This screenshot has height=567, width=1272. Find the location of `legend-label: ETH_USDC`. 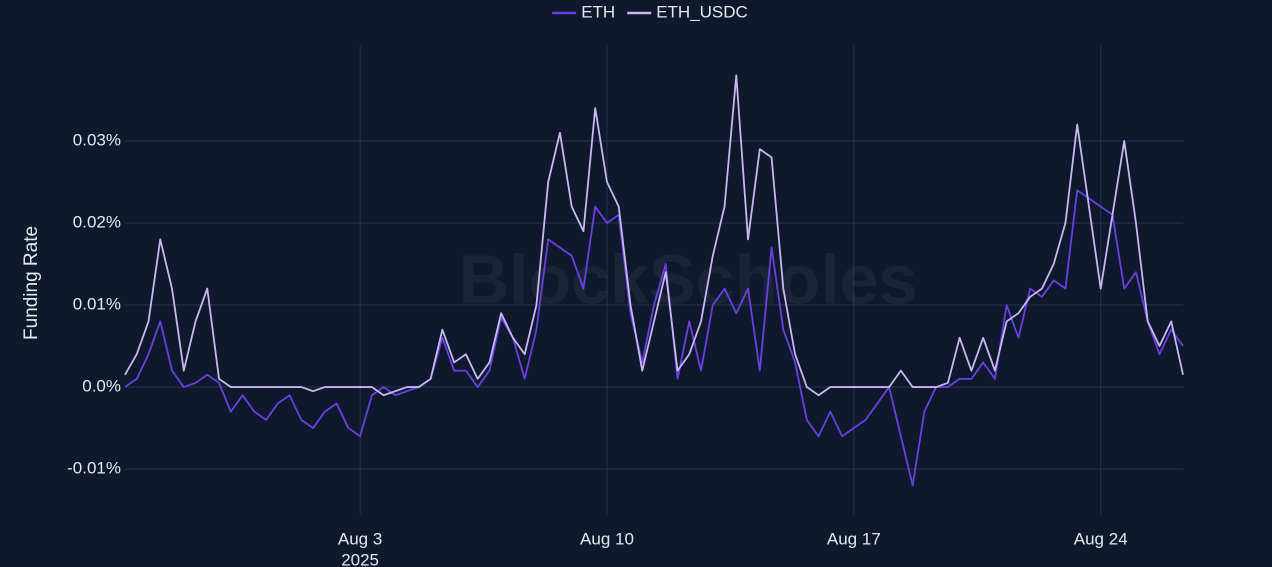

legend-label: ETH_USDC is located at coordinates (702, 11).